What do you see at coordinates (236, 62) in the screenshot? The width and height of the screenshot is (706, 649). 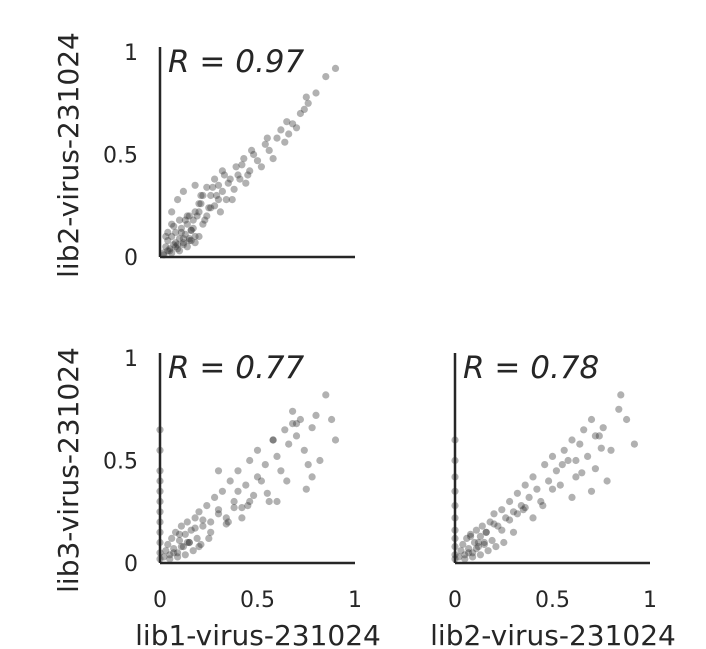 I see `correlation-annotation: R = 0.97` at bounding box center [236, 62].